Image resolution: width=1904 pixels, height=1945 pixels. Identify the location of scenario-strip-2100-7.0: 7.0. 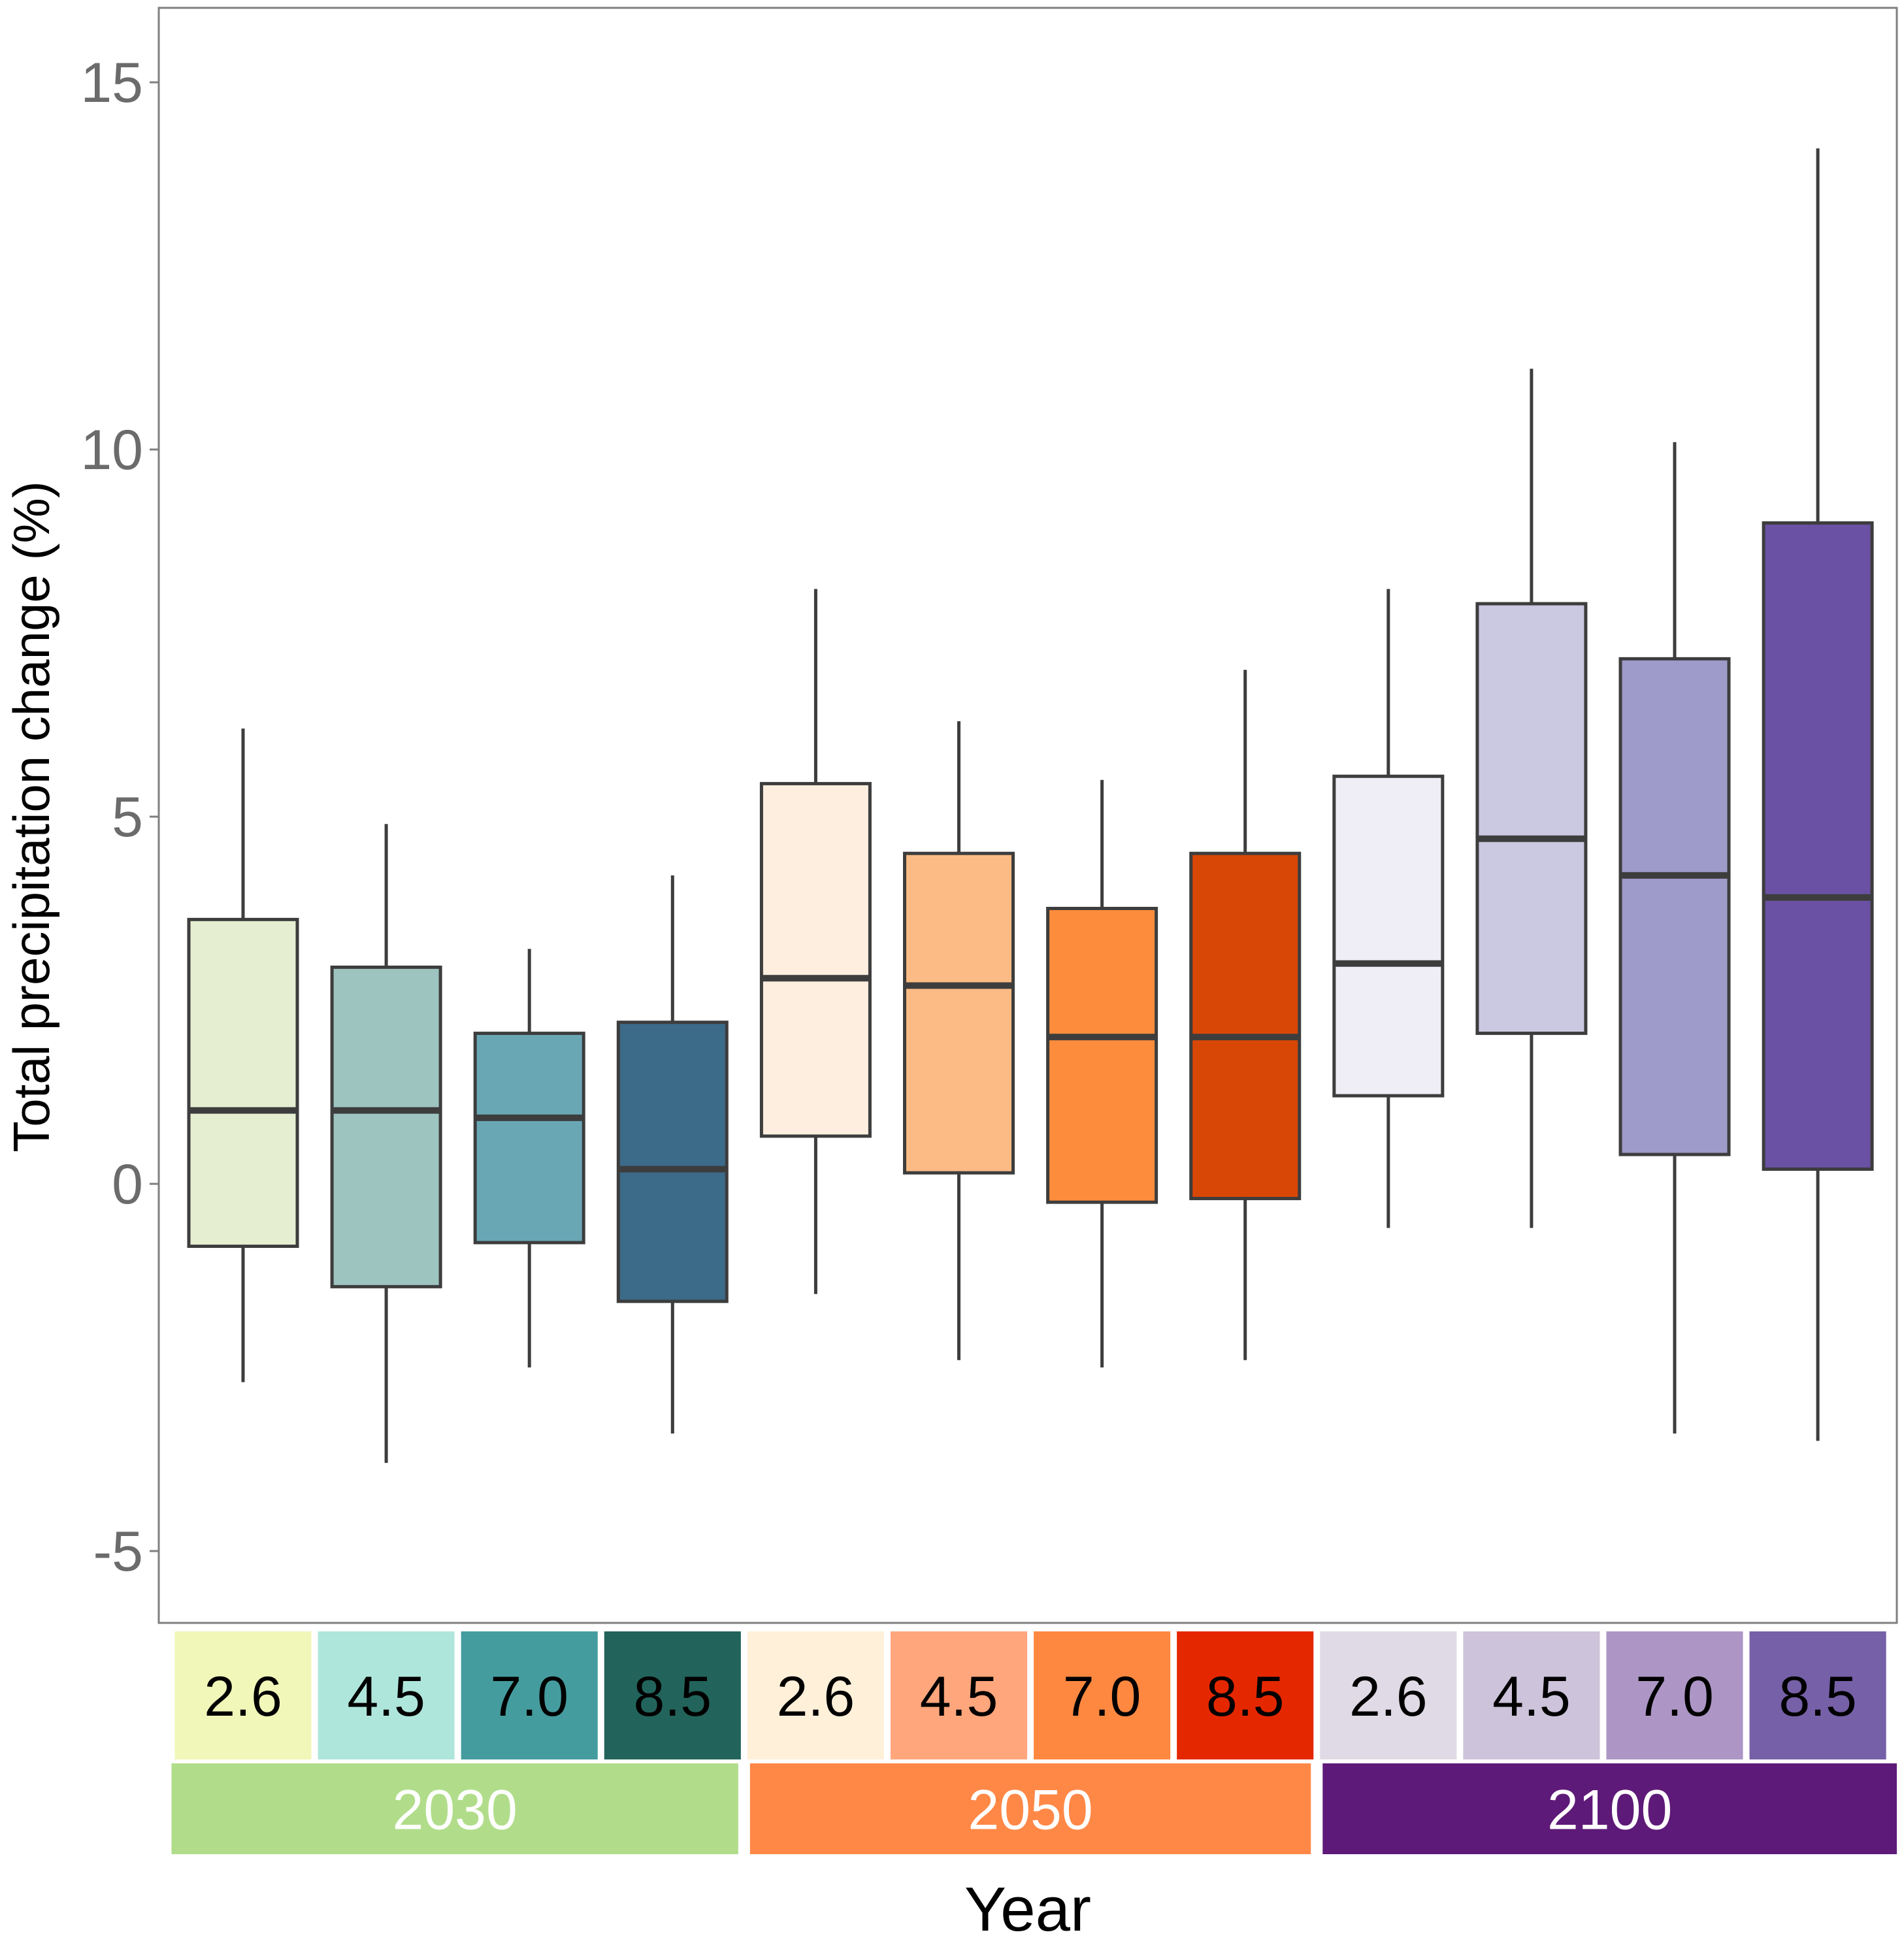
(1674, 1695).